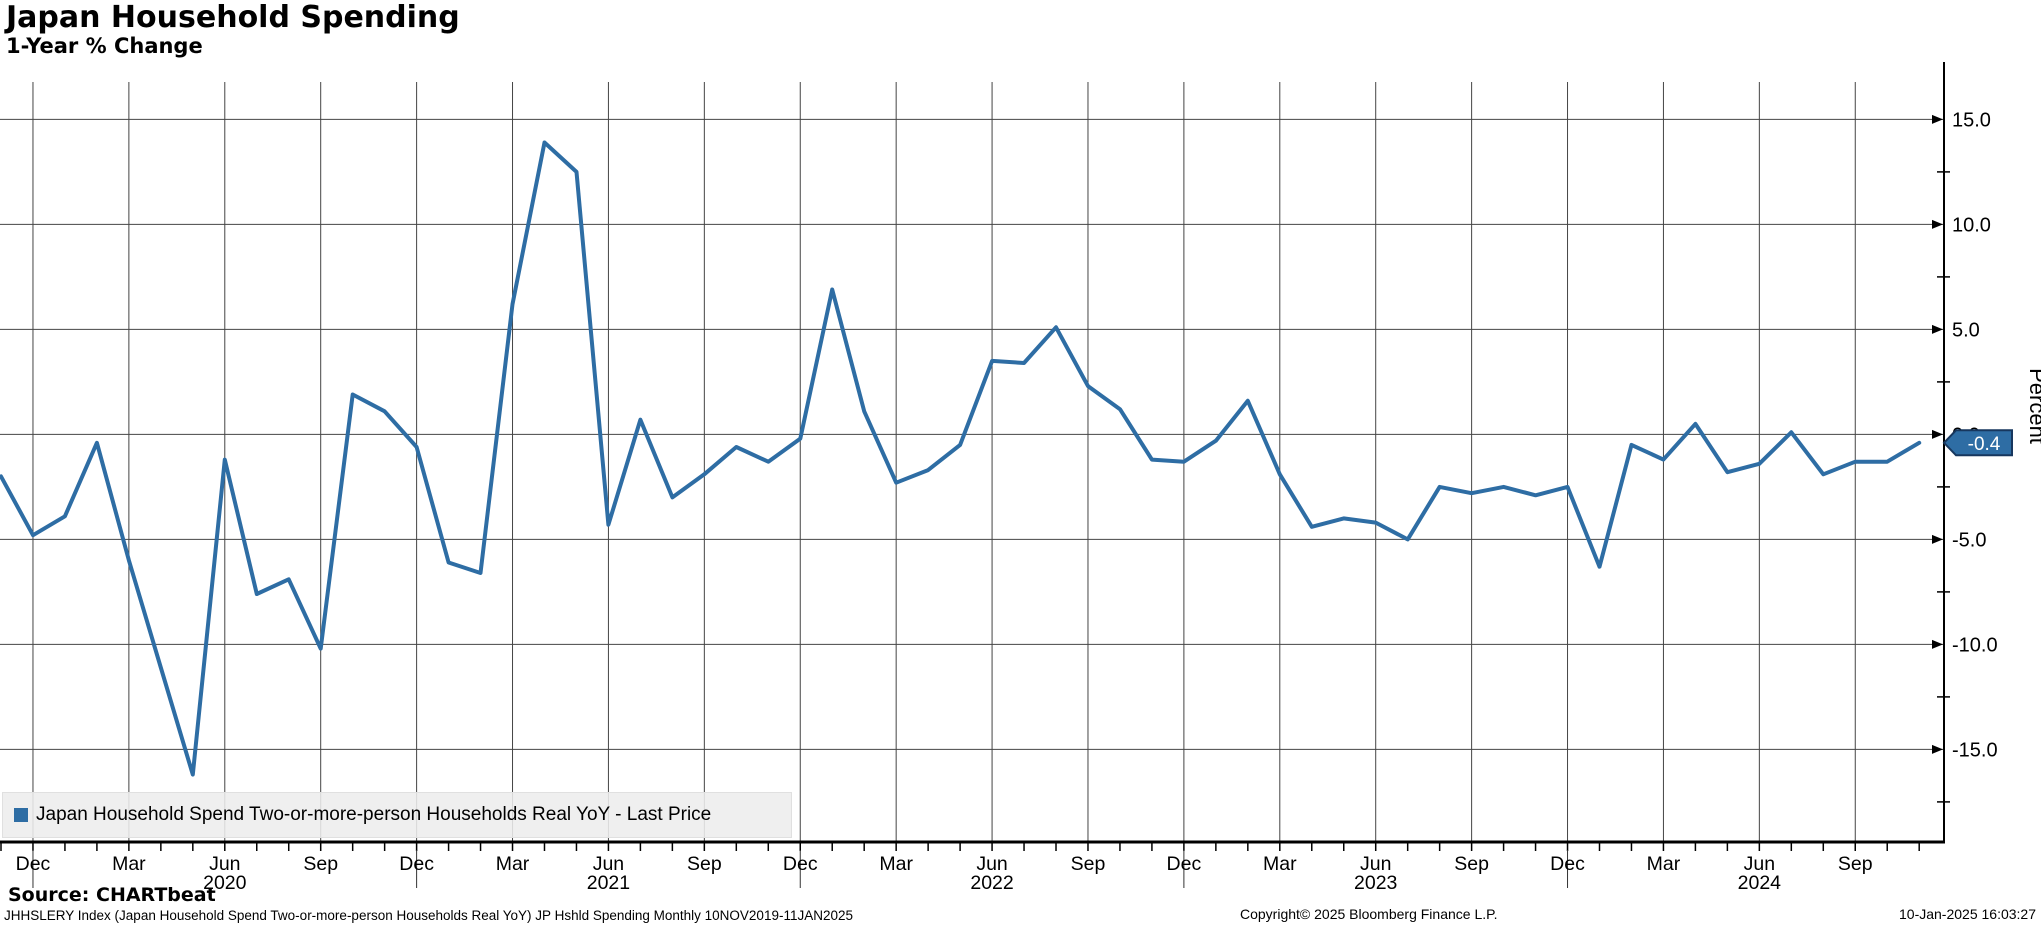 Image resolution: width=2041 pixels, height=932 pixels. Describe the element at coordinates (1975, 750) in the screenshot. I see `y-tick-label: -15.0` at that location.